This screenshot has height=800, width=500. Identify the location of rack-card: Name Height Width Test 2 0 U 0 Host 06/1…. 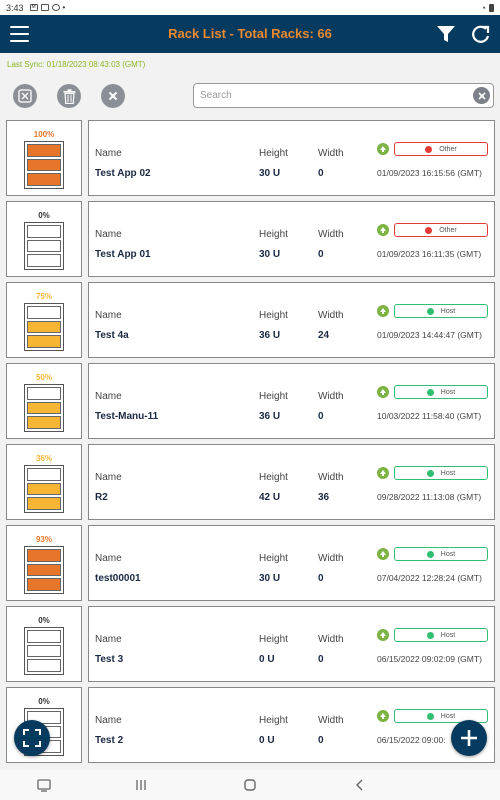
(291, 725).